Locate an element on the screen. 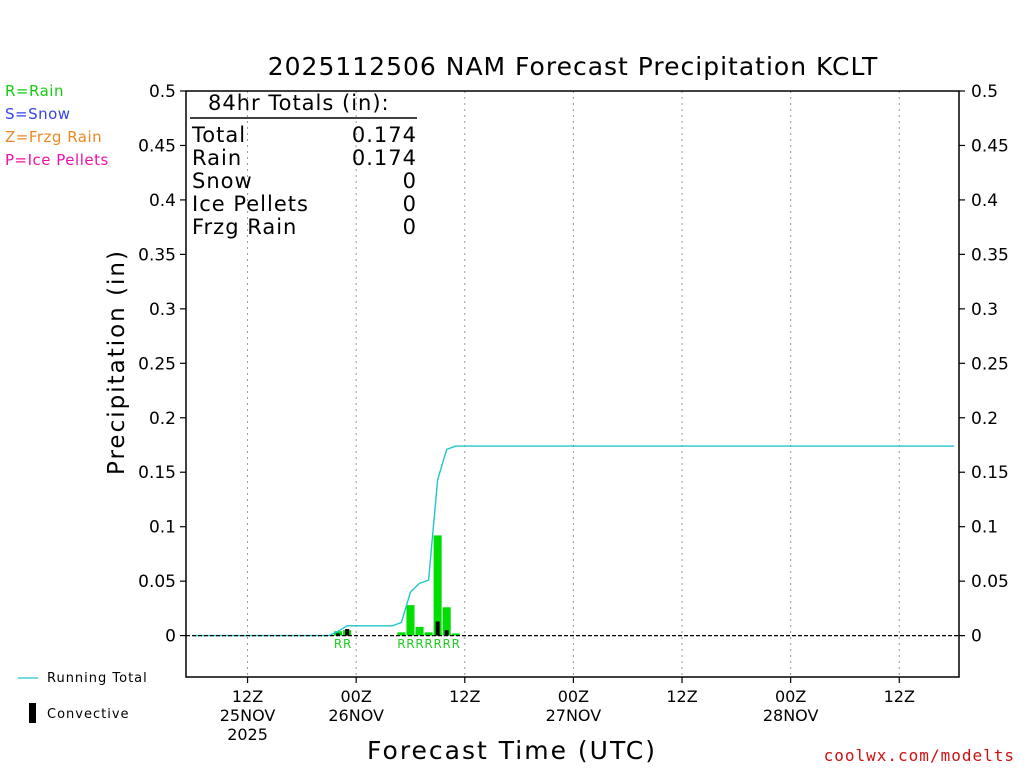  y-tick-label-left: 0 is located at coordinates (170, 637).